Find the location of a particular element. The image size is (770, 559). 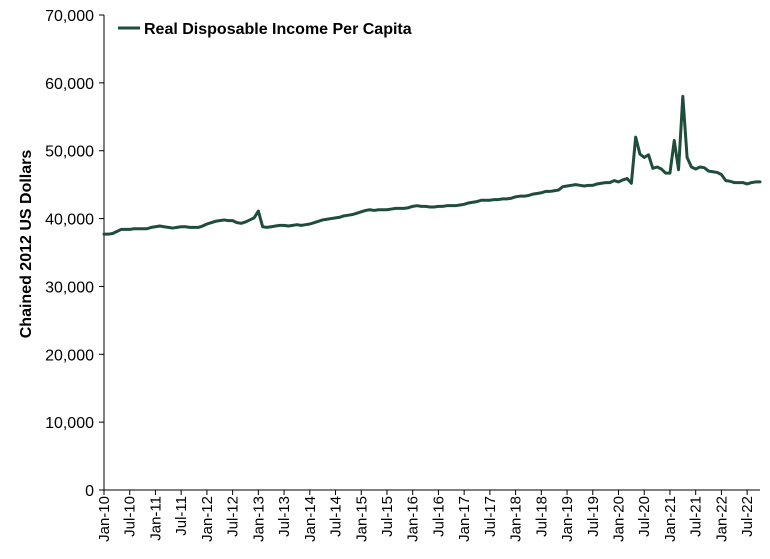

x-tick-label: Jul-21 is located at coordinates (696, 516).